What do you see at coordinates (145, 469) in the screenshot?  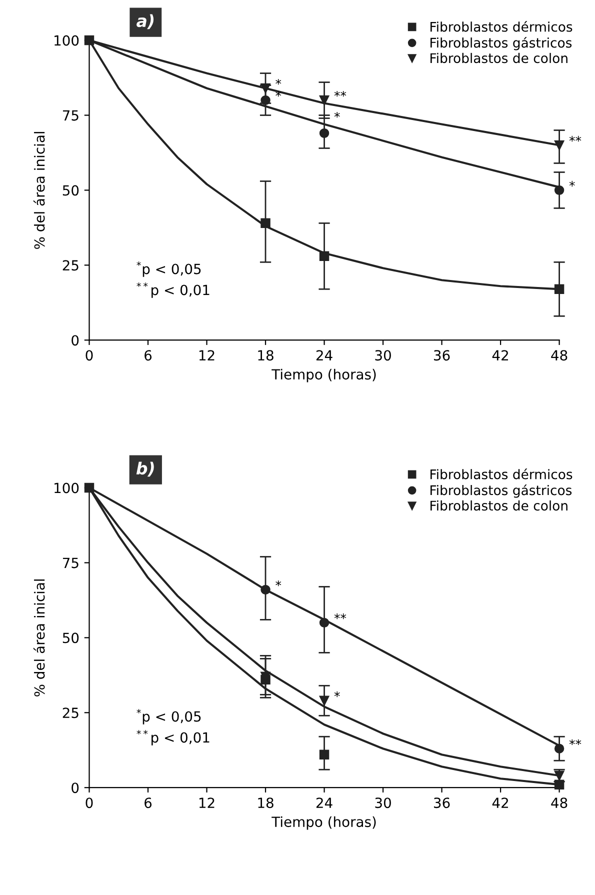 I see `chart-title: b)` at bounding box center [145, 469].